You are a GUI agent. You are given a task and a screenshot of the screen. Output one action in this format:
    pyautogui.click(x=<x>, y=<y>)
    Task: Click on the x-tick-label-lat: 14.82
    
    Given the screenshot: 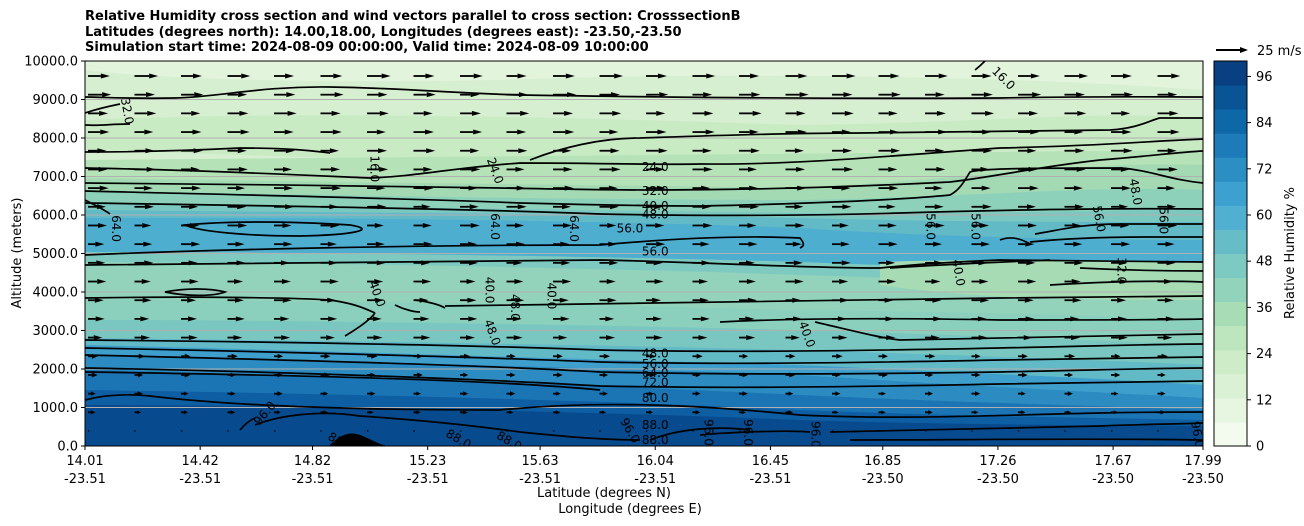 What is the action you would take?
    pyautogui.click(x=312, y=461)
    